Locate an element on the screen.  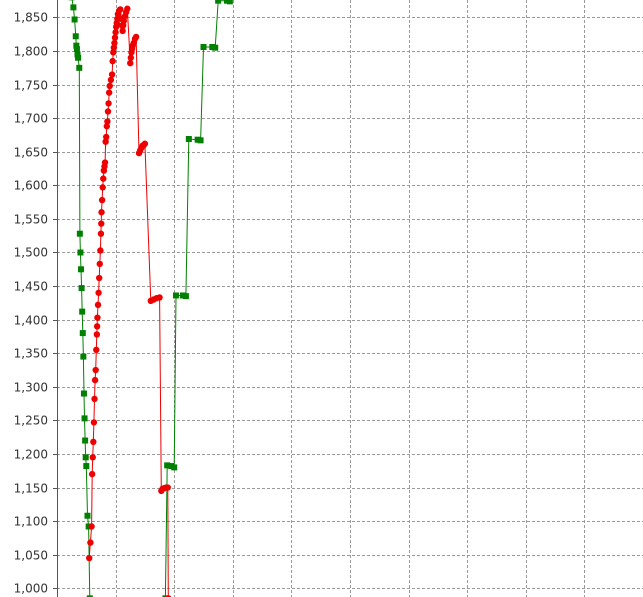
y-tick-label: 1,700 is located at coordinates (31, 119).